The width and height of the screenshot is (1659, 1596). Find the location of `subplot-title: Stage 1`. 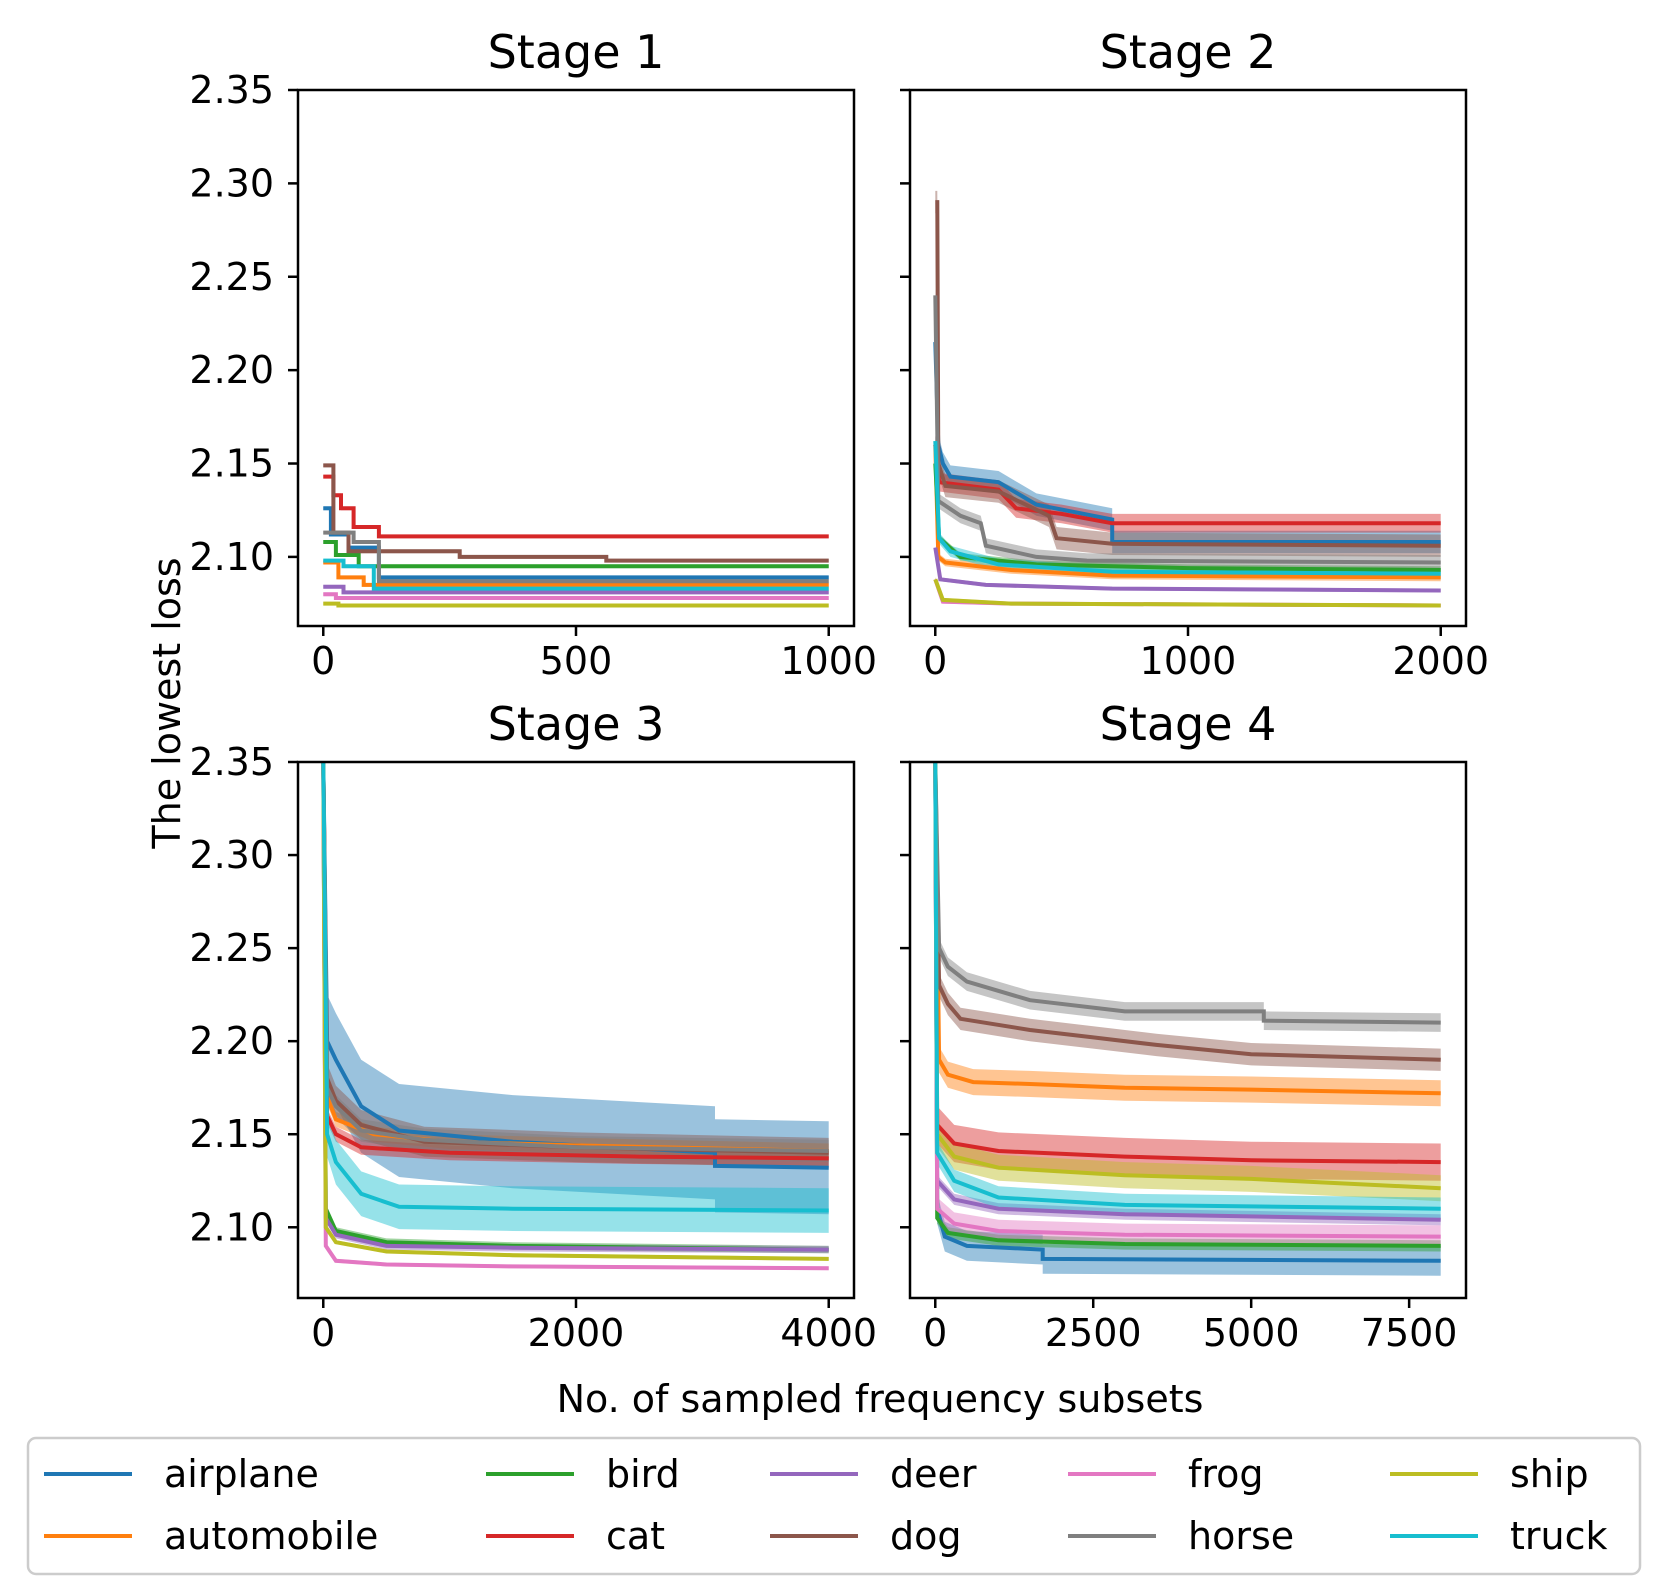

subplot-title: Stage 1 is located at coordinates (576, 52).